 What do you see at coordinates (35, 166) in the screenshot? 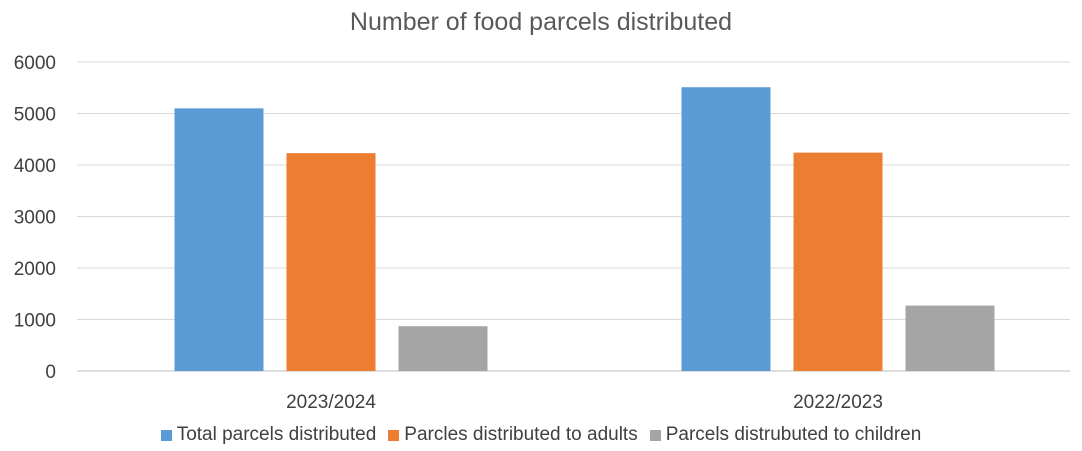
I see `y-tick-label: 4000` at bounding box center [35, 166].